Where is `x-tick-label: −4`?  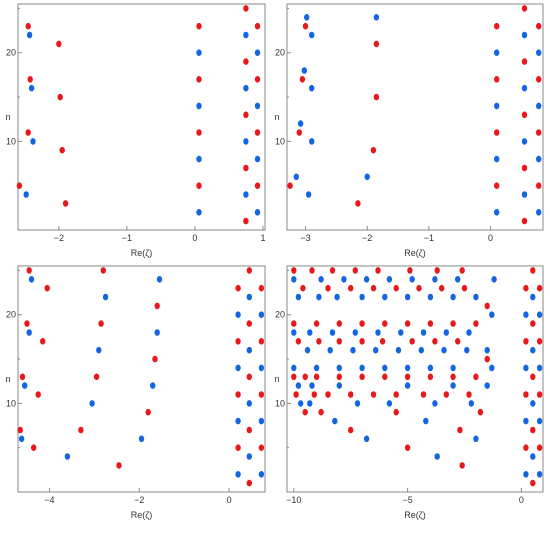
x-tick-label: −4 is located at coordinates (49, 500).